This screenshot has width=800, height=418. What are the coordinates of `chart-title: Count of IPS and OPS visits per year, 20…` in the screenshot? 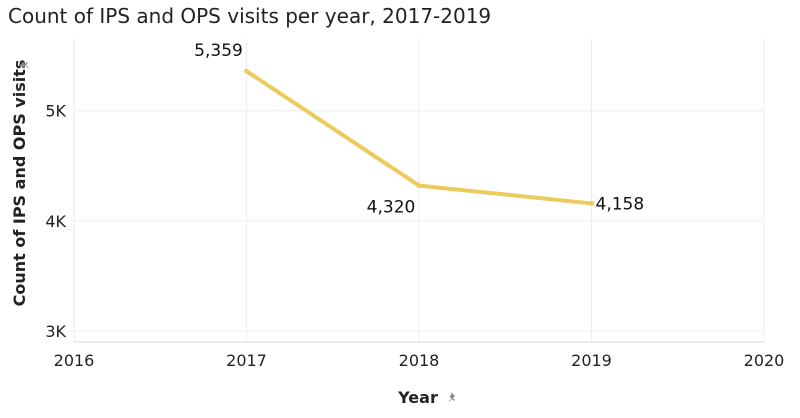 It's located at (250, 16).